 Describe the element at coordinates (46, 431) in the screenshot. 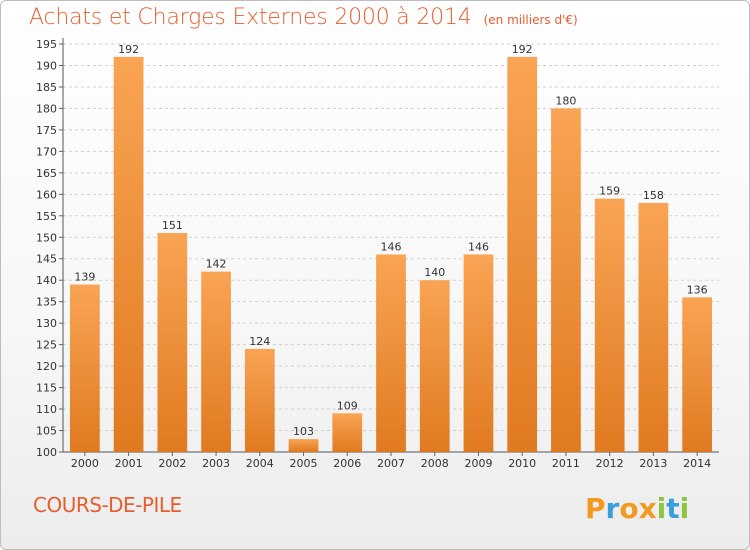

I see `y-tick-label: 105` at that location.